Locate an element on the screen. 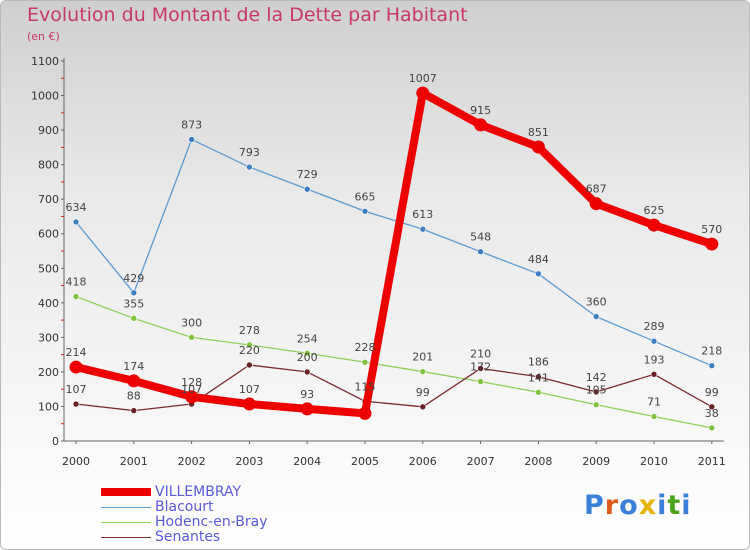  data-label-blacourt: 289 is located at coordinates (654, 326).